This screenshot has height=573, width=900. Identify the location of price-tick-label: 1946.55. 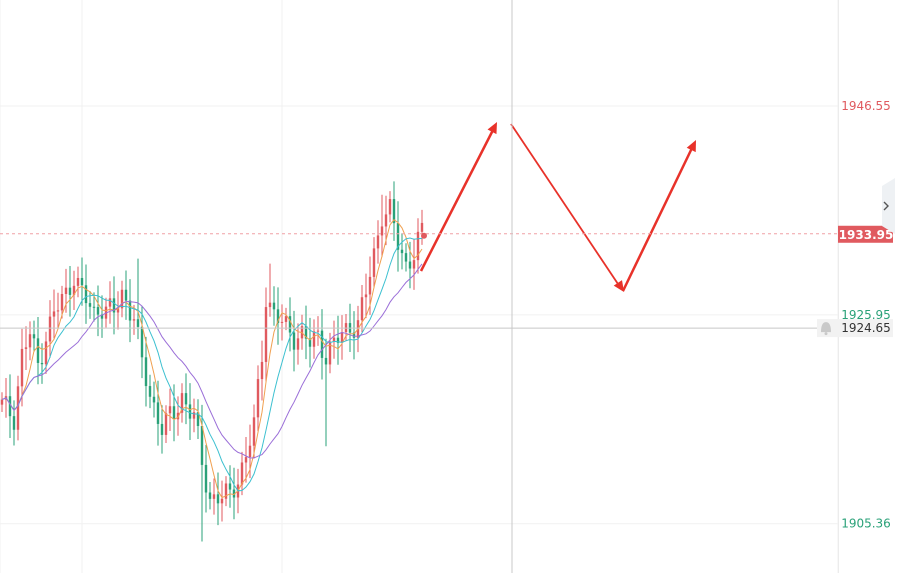
(866, 106).